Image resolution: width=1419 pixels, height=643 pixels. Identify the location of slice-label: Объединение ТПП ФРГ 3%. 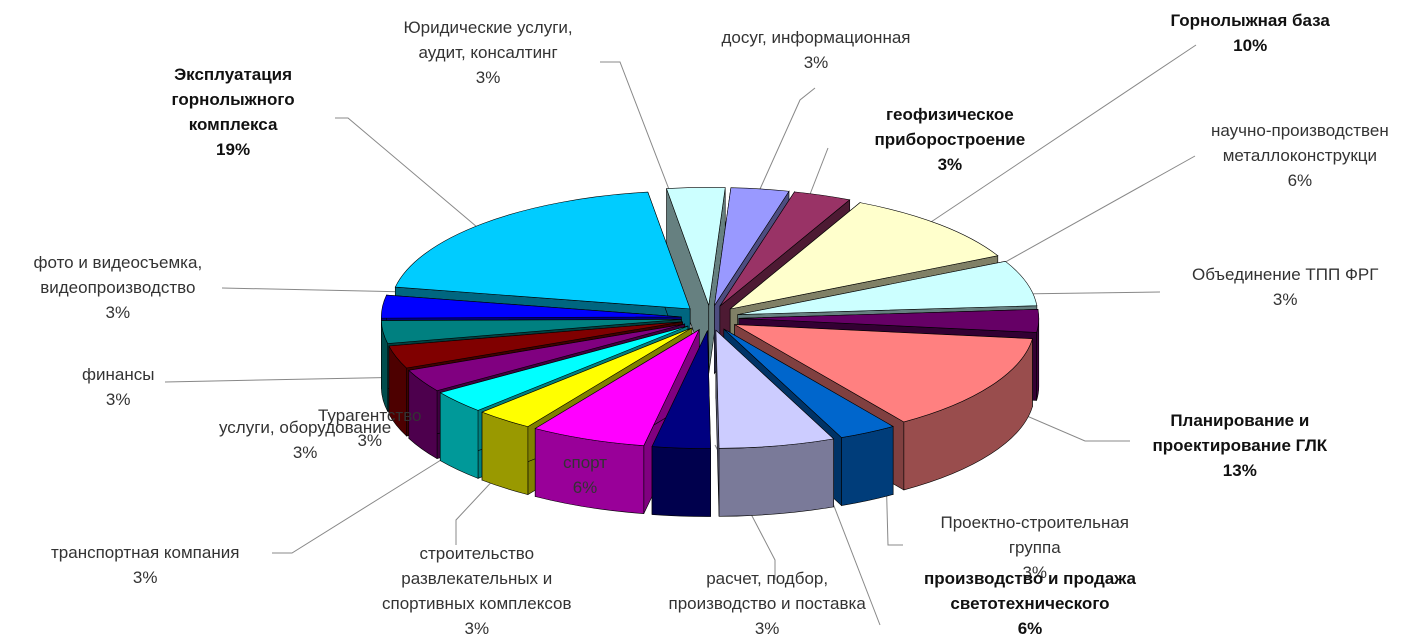
(1285, 287).